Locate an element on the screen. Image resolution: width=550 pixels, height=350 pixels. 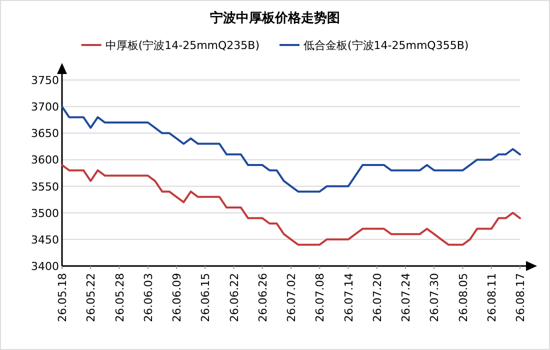
x-tick-label: 26.08.17 is located at coordinates (520, 297).